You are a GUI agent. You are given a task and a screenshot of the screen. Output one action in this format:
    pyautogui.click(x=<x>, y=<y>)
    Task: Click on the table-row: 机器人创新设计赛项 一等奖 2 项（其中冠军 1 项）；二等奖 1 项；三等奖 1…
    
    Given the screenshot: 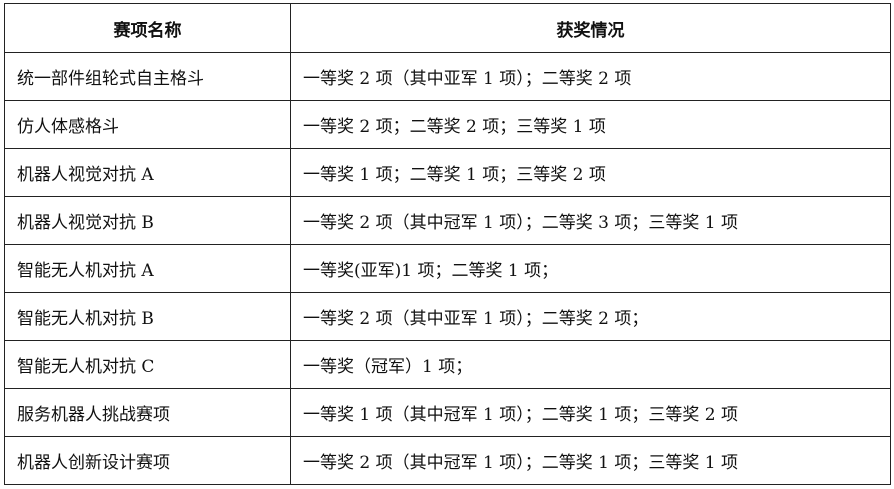 What is the action you would take?
    pyautogui.click(x=447, y=460)
    